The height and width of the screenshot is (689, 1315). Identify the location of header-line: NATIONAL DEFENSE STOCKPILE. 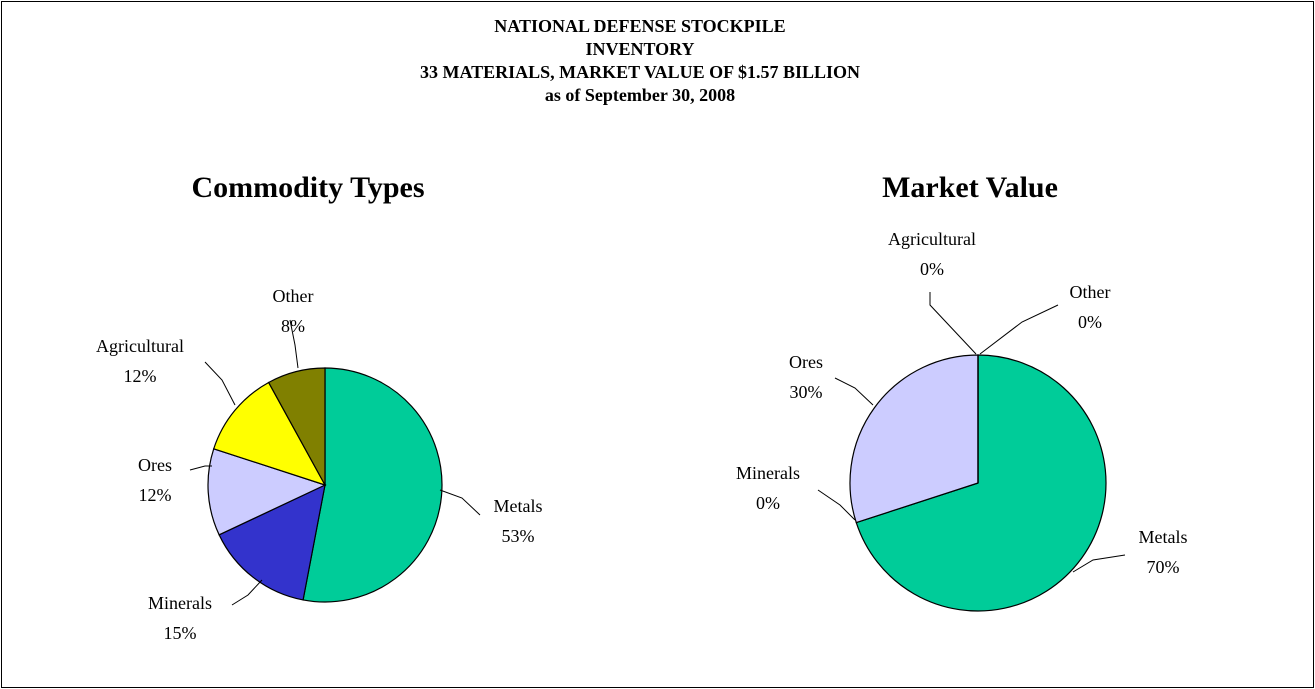
(639, 26).